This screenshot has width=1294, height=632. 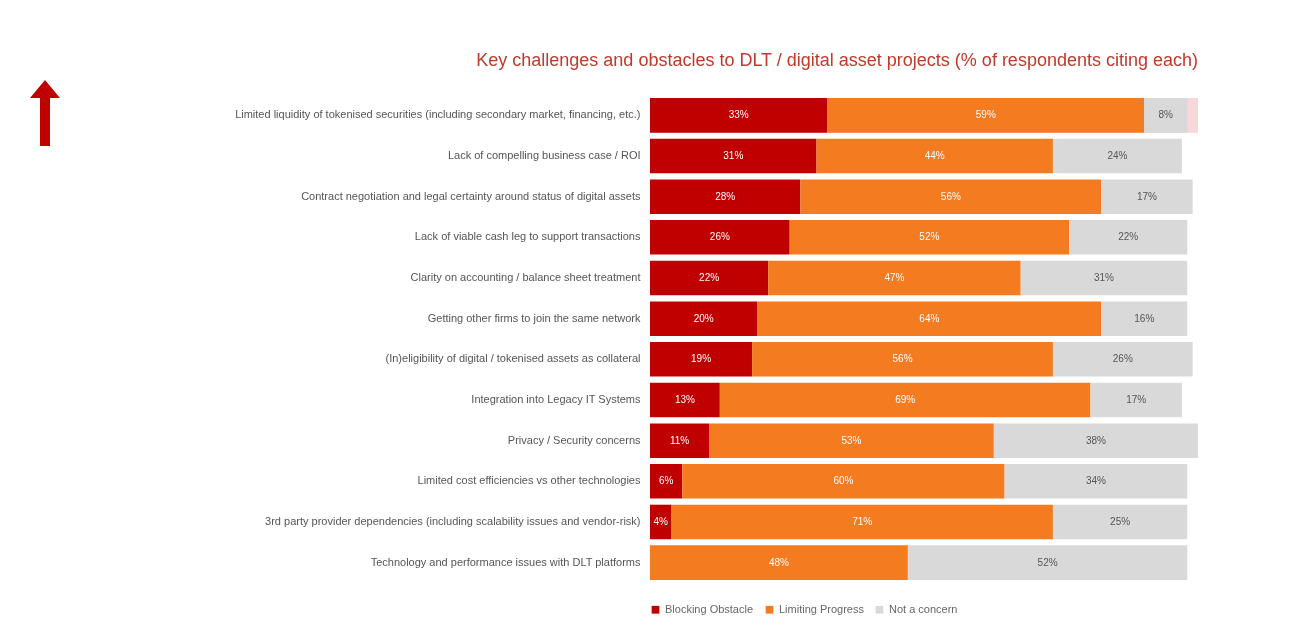 I want to click on data-label: 24%, so click(x=1117, y=156).